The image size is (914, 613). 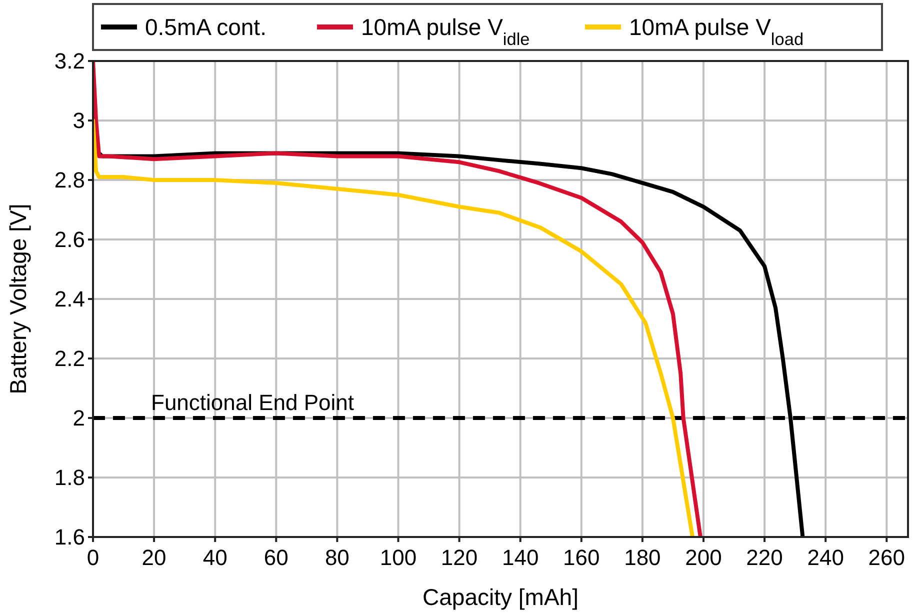 What do you see at coordinates (78, 418) in the screenshot?
I see `y-tick-label: 2` at bounding box center [78, 418].